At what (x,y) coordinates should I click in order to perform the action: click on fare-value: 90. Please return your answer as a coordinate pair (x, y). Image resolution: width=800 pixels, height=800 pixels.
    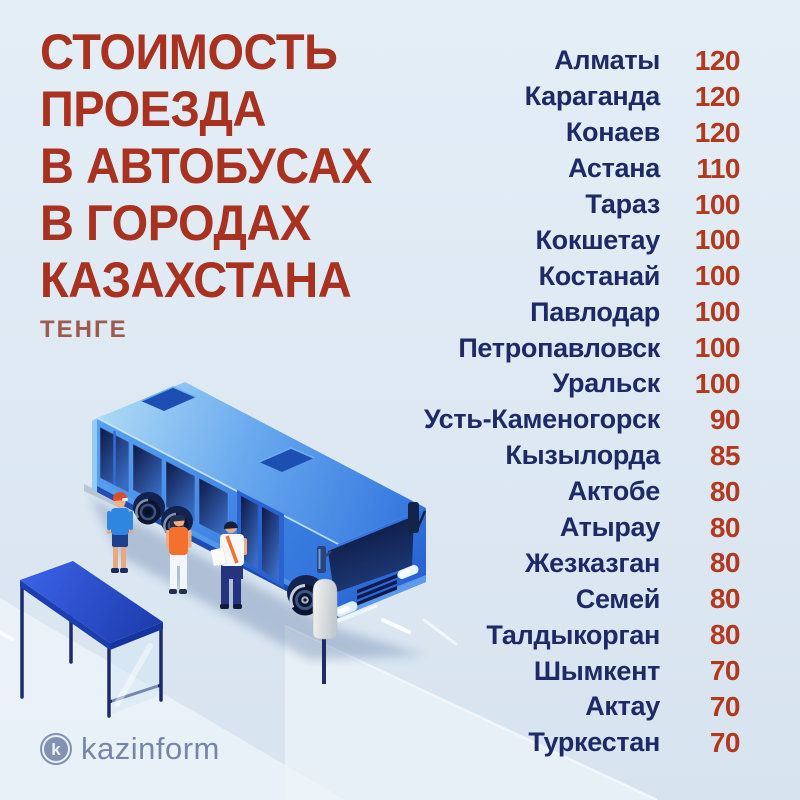
    Looking at the image, I should click on (725, 419).